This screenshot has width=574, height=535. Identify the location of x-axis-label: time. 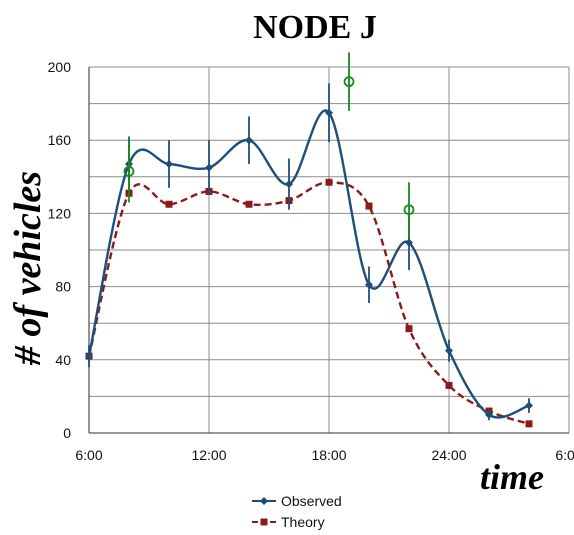
(512, 477).